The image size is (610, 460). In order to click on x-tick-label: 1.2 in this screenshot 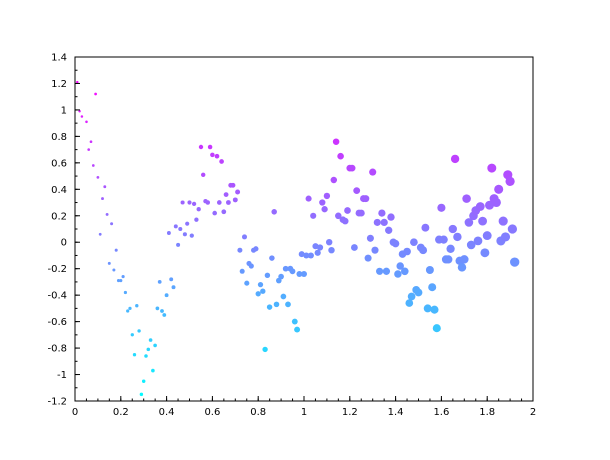, I will do `click(350, 412)`.